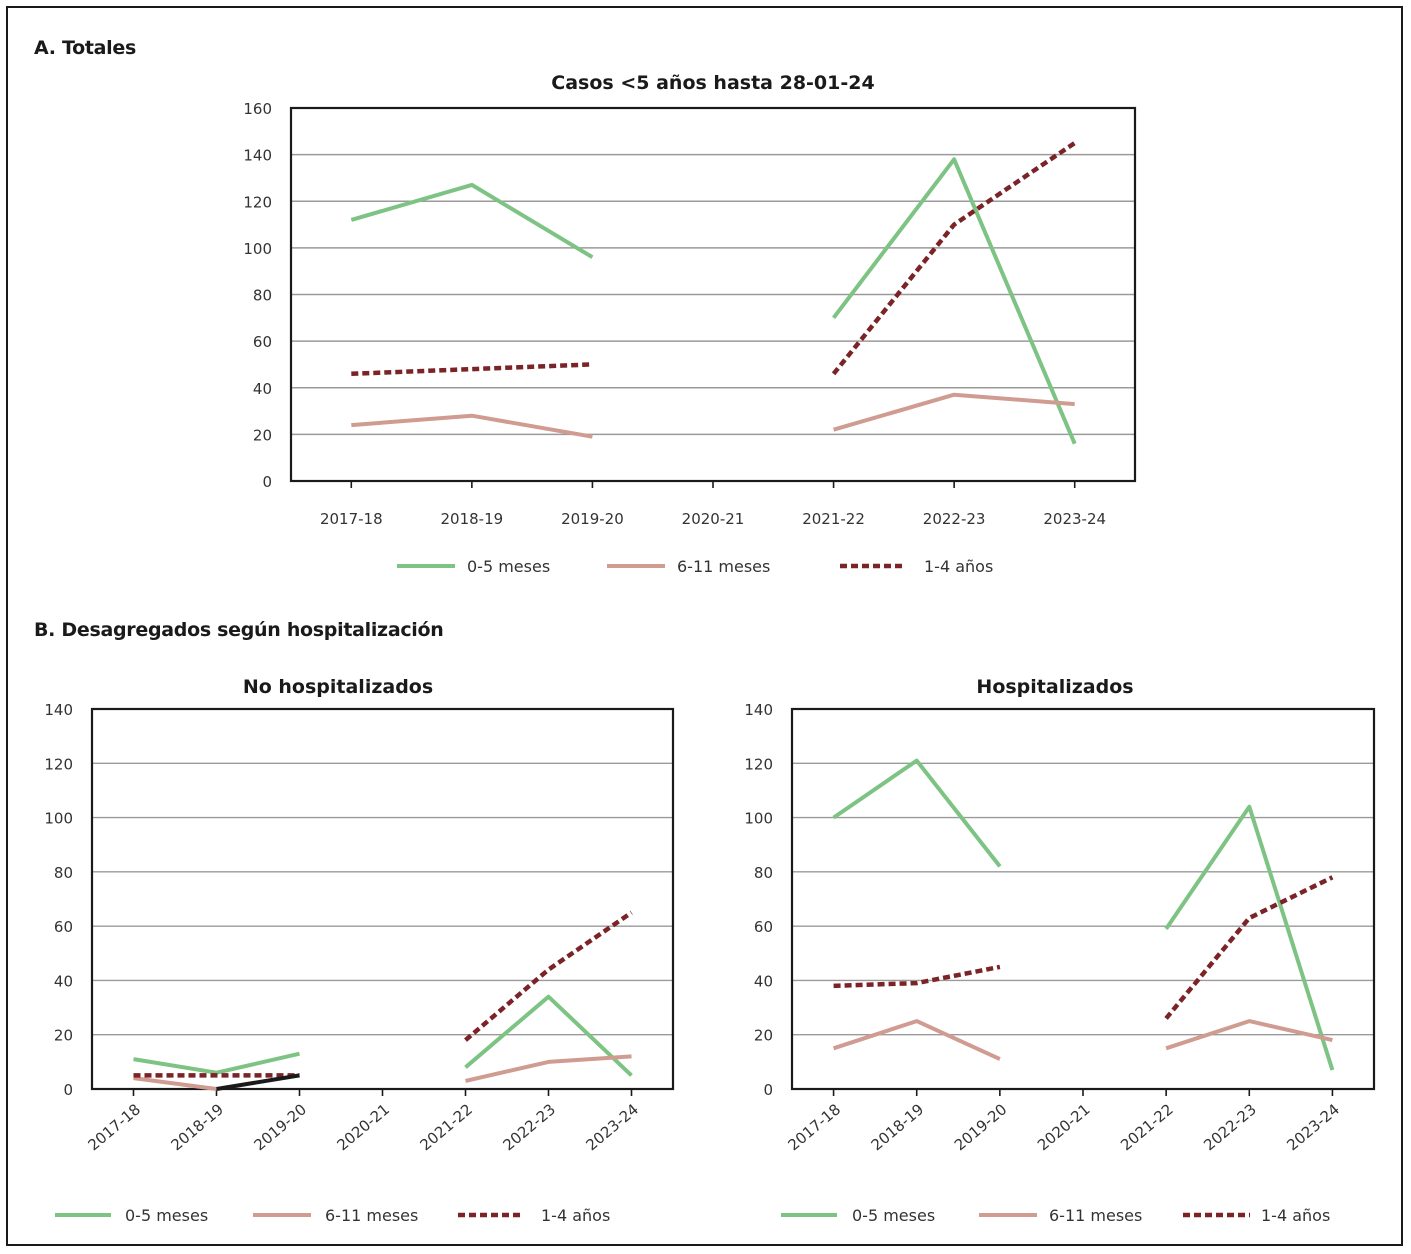  I want to click on chart-title: Casos <5 años hasta 28-01-24, so click(712, 83).